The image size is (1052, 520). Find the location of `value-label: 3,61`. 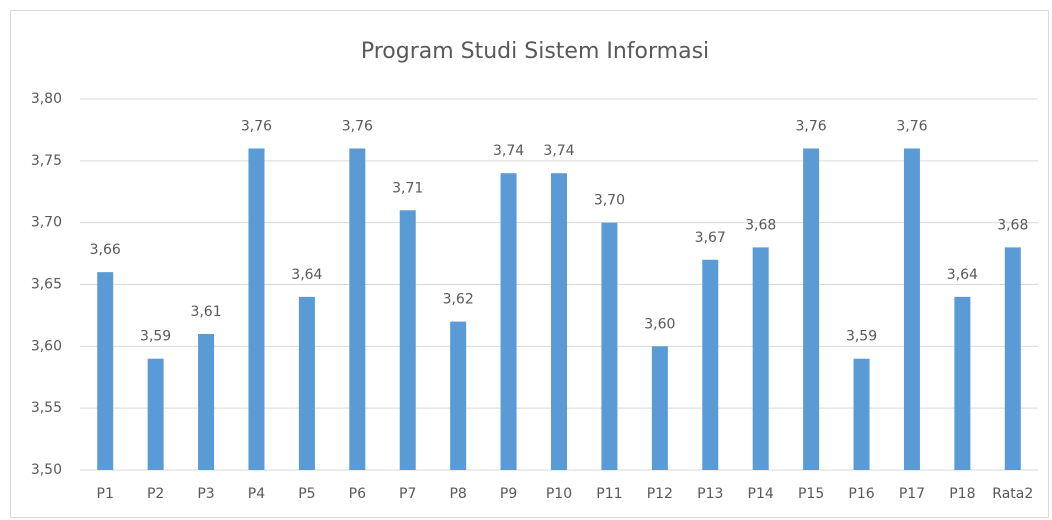

value-label: 3,61 is located at coordinates (205, 312).